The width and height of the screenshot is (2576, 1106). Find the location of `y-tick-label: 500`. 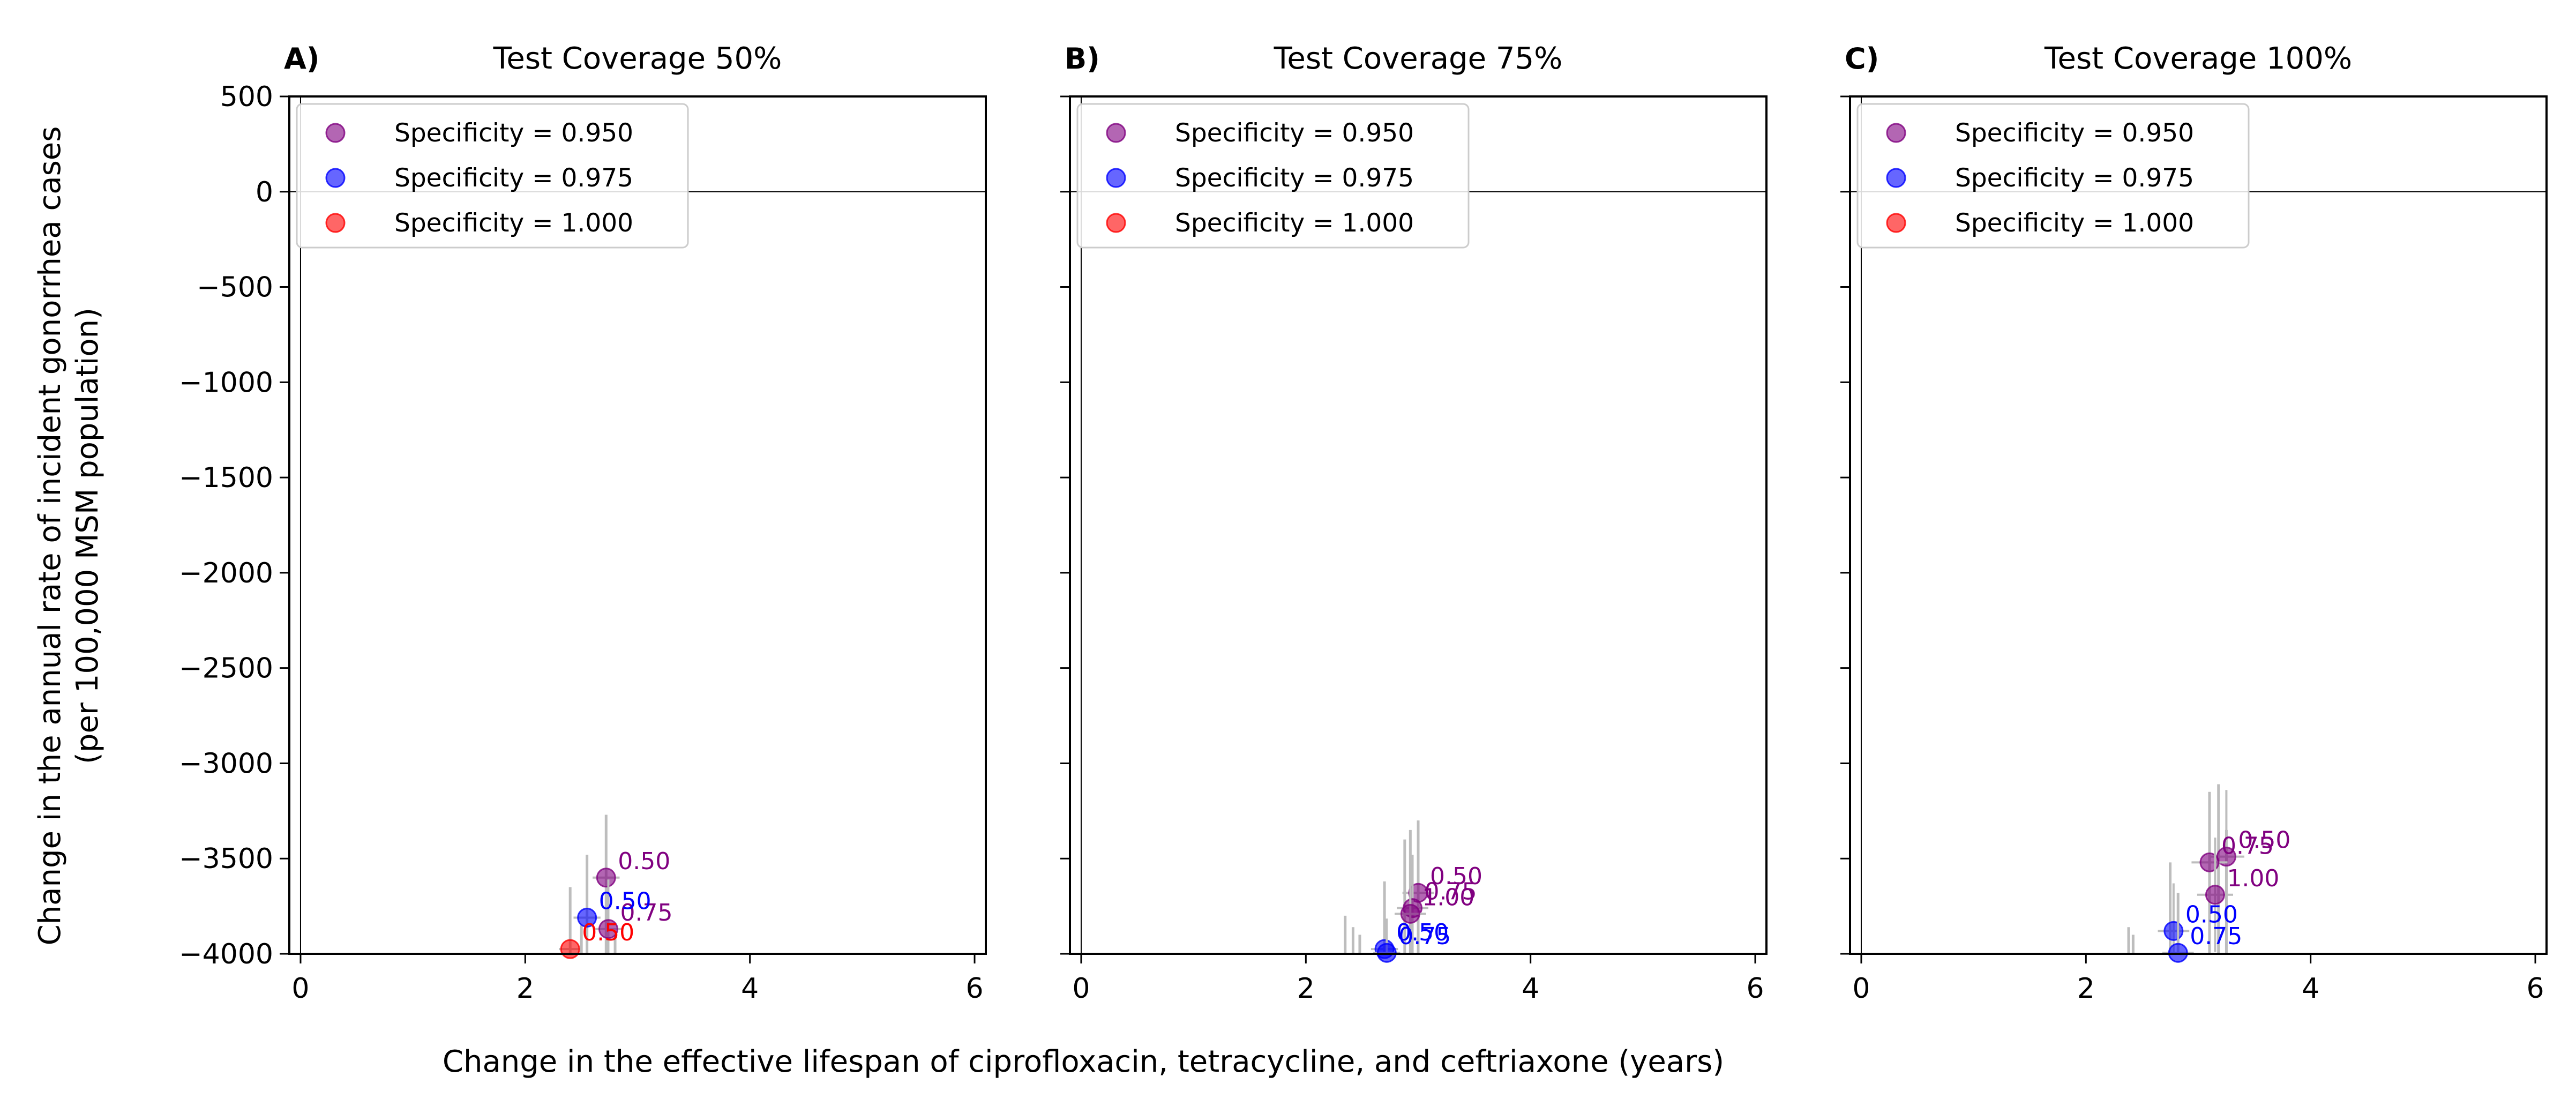

y-tick-label: 500 is located at coordinates (246, 97).